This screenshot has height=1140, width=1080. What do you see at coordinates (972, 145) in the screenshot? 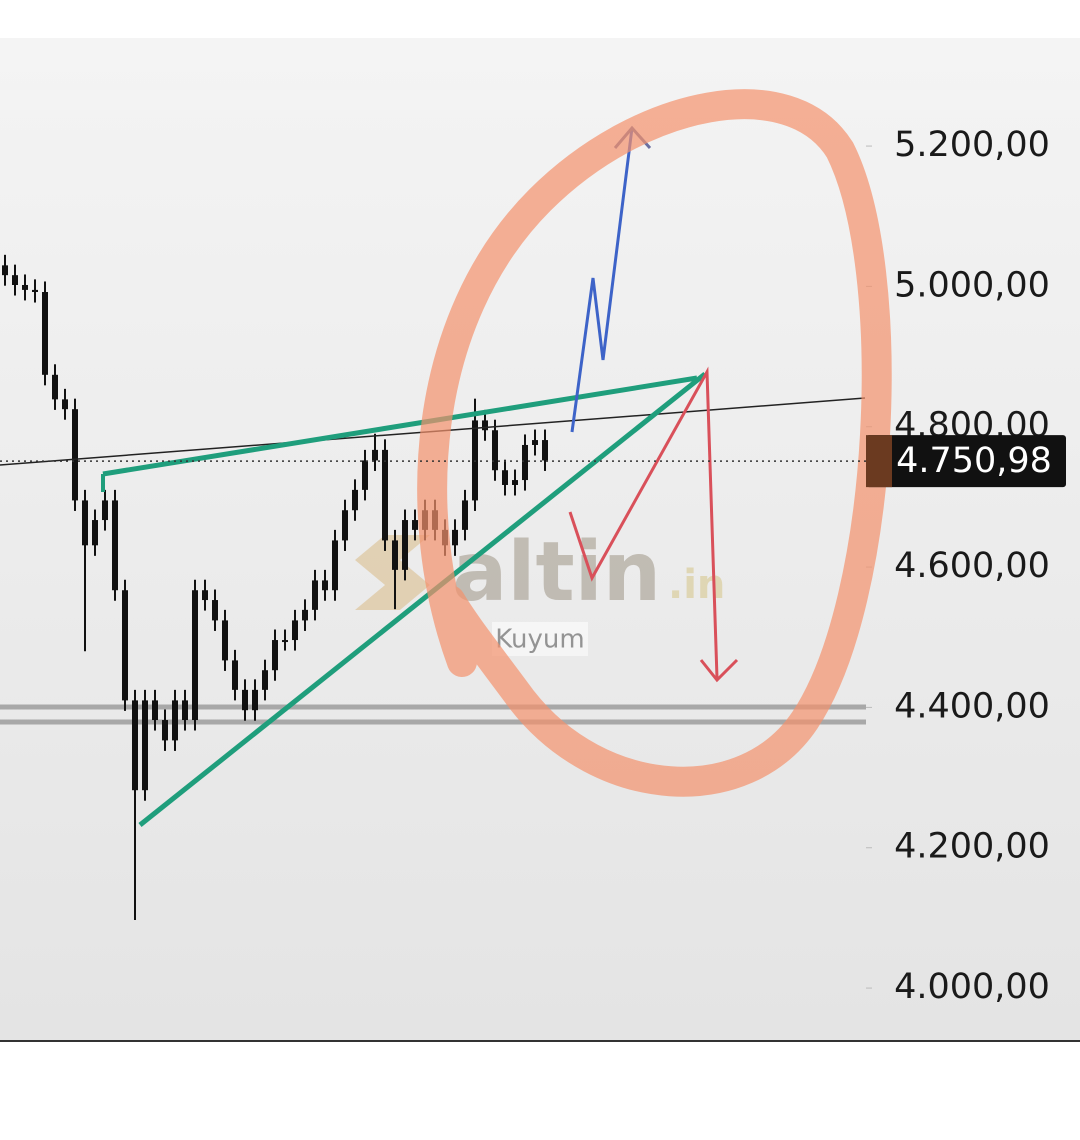
I see `y-tick-label: 5.200,00` at bounding box center [972, 145].